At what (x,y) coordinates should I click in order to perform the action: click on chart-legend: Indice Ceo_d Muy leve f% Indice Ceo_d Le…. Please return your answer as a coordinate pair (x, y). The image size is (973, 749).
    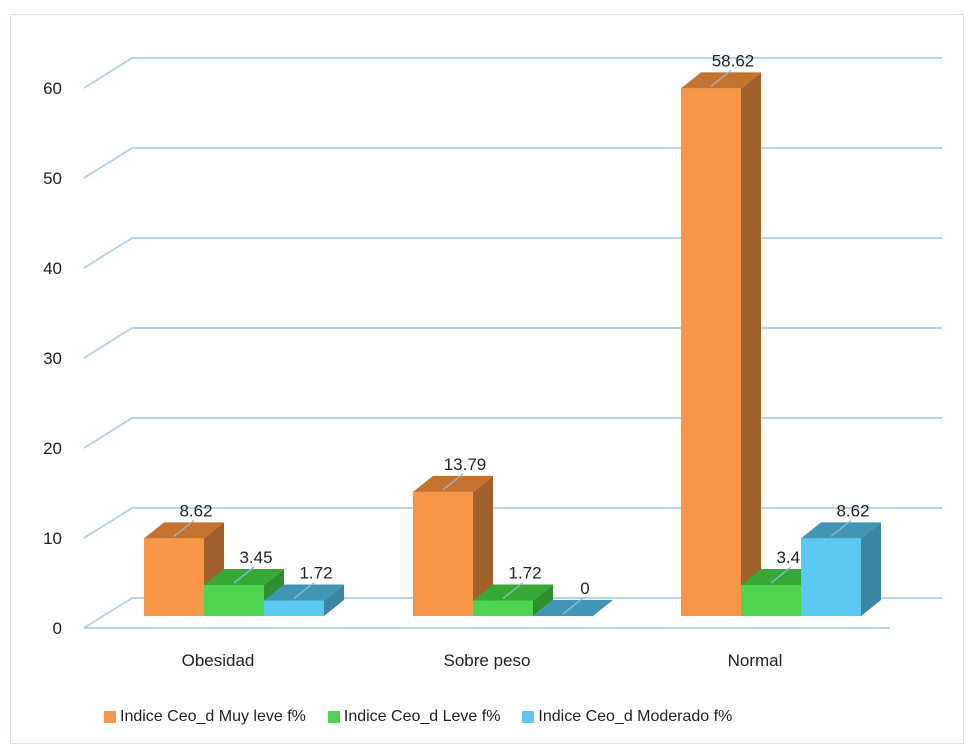
    Looking at the image, I should click on (418, 717).